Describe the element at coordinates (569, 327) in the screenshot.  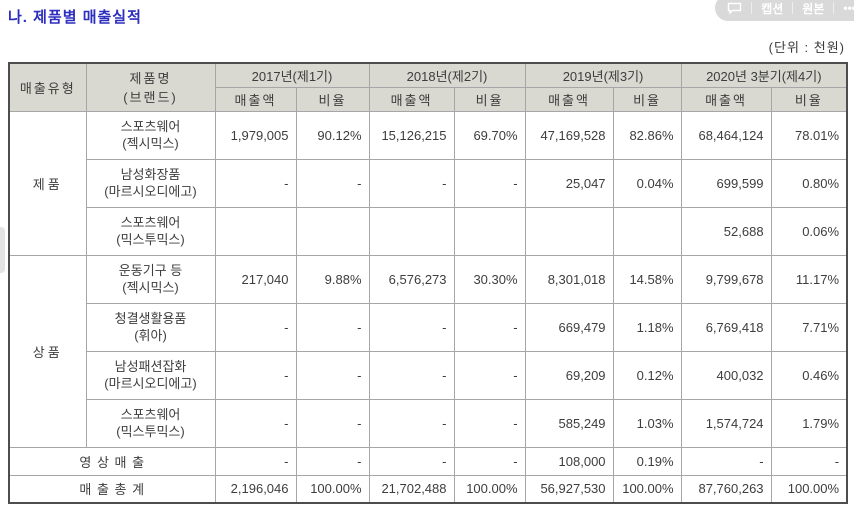
I see `amount-cell: 669,479` at that location.